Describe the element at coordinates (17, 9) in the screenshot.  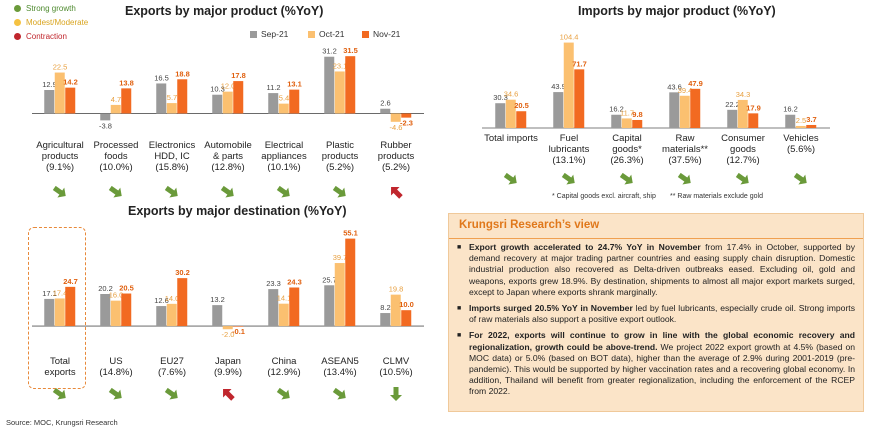
I see `green-dot-icon` at that location.